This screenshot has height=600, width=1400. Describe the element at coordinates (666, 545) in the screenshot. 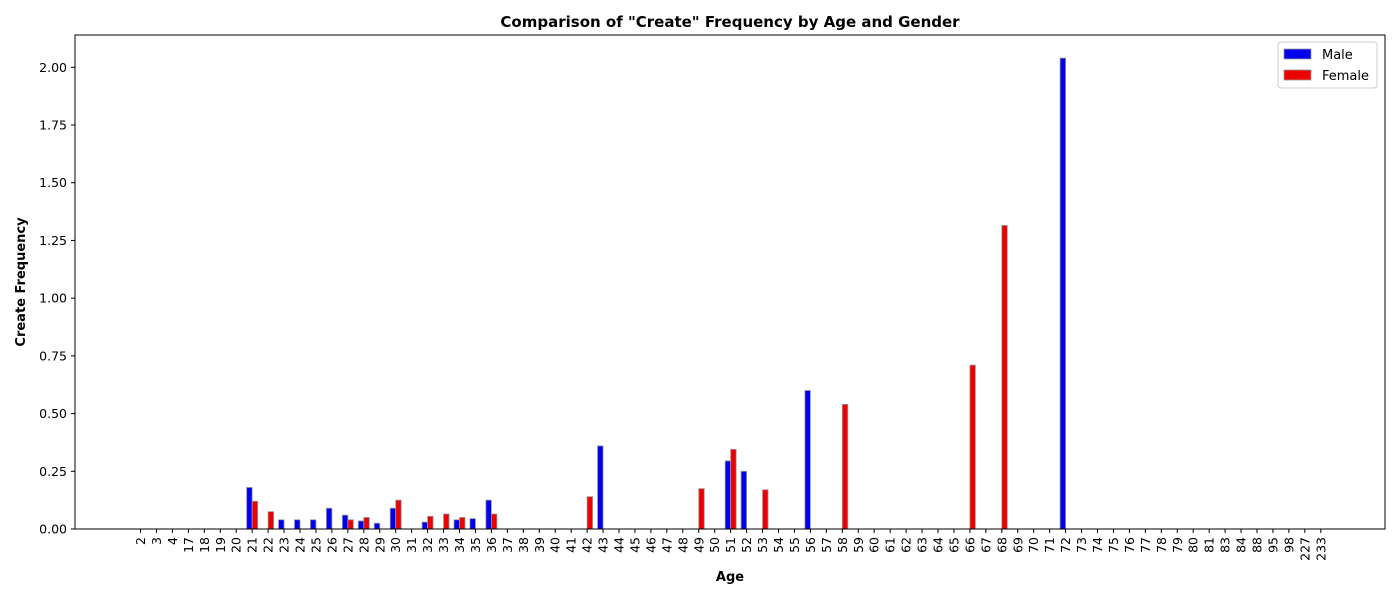

I see `x-tick-label: 47` at that location.